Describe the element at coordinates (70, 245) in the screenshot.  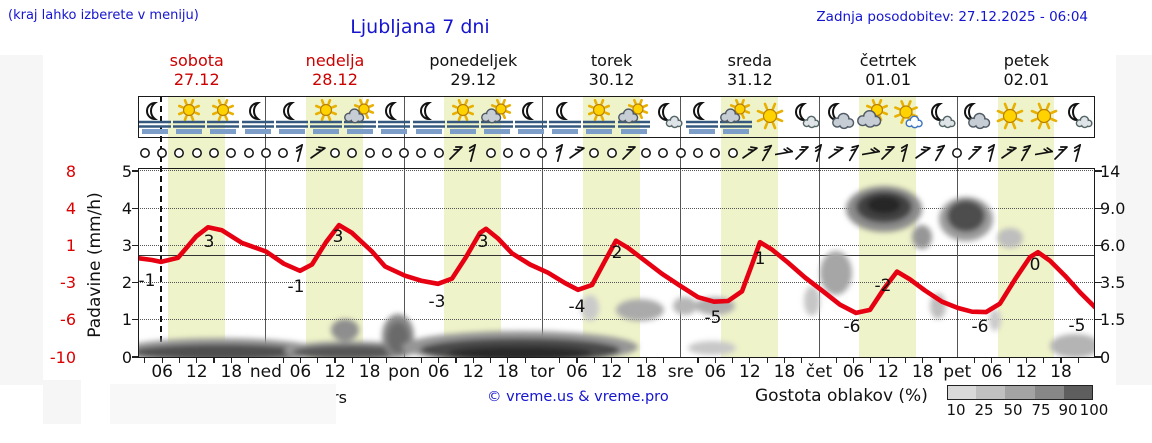
I see `temperature-tick-label: 1` at that location.